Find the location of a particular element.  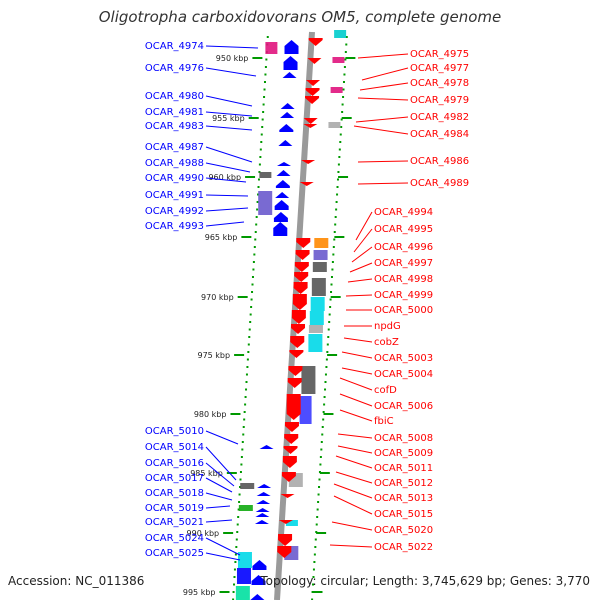

forward-gene-arrows is located at coordinates (274, 320).